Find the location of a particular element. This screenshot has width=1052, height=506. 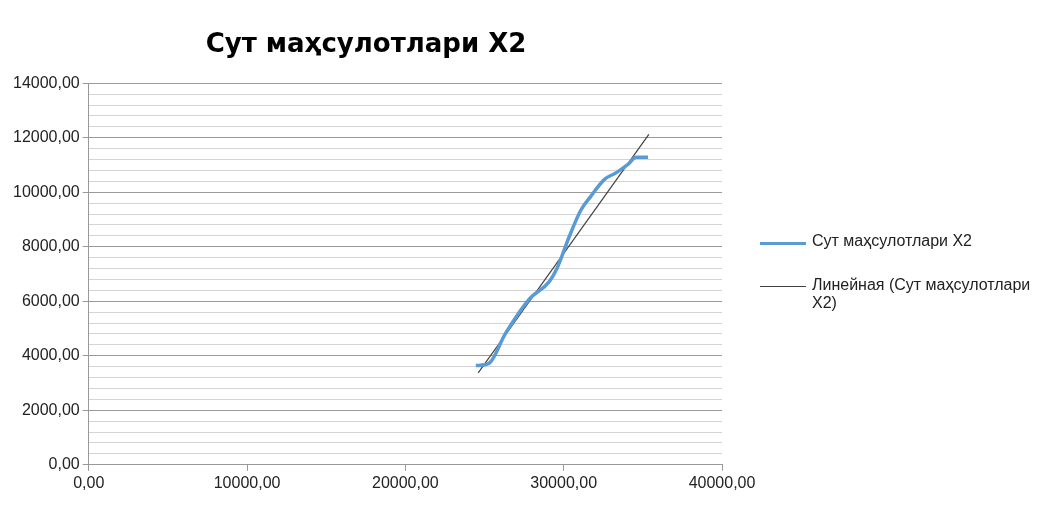

x-tick-label: 40000,00 is located at coordinates (722, 482).